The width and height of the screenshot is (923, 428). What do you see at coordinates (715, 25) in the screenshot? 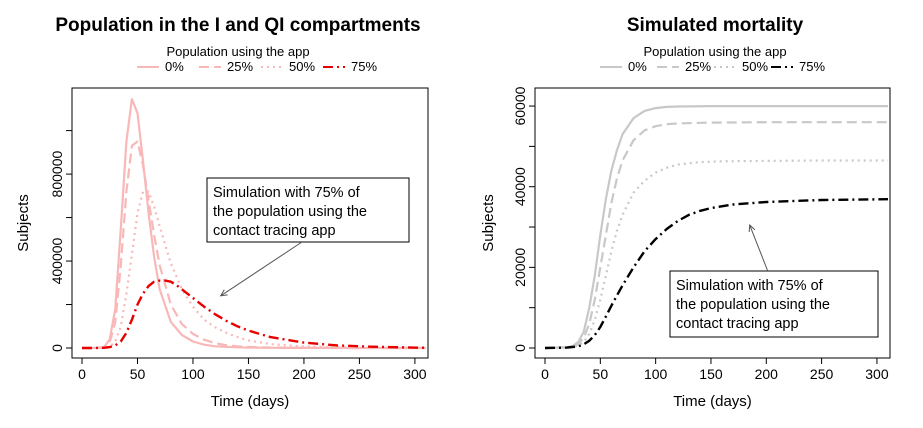
I see `chart-title: Simulated mortality` at bounding box center [715, 25].